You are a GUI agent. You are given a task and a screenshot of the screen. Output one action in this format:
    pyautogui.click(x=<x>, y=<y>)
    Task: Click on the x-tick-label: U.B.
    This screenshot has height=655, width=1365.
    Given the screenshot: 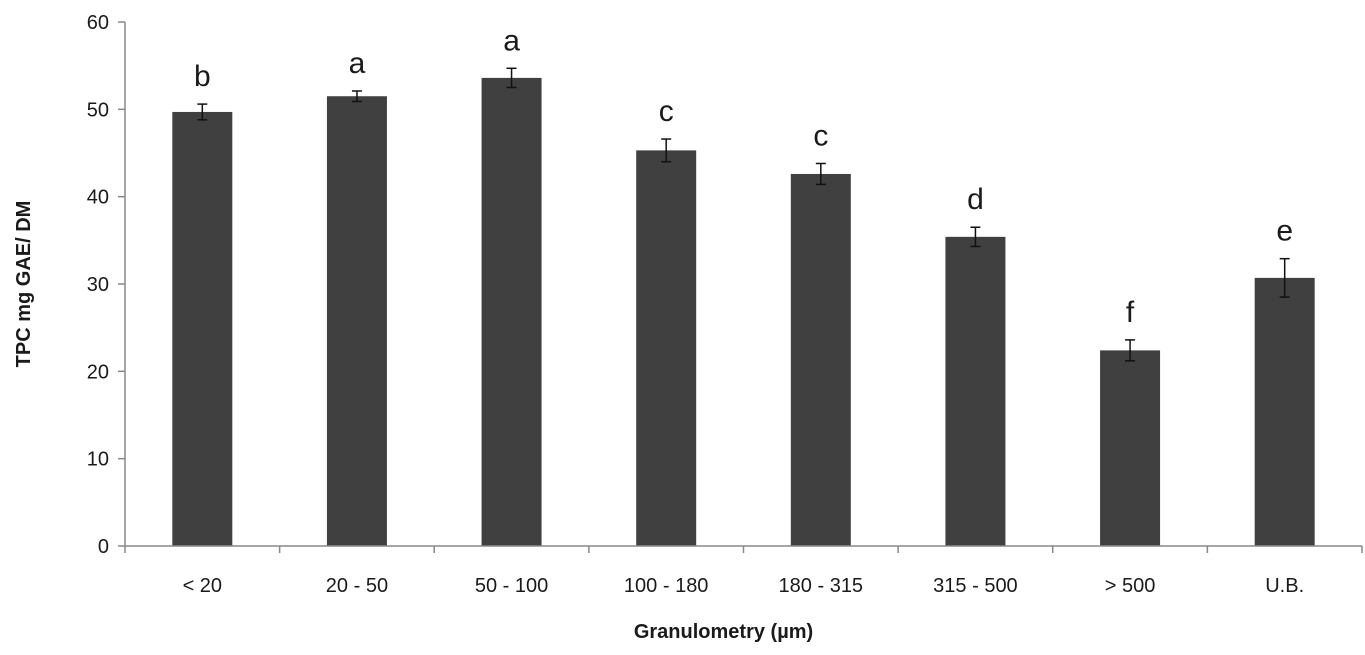 What is the action you would take?
    pyautogui.click(x=1284, y=586)
    